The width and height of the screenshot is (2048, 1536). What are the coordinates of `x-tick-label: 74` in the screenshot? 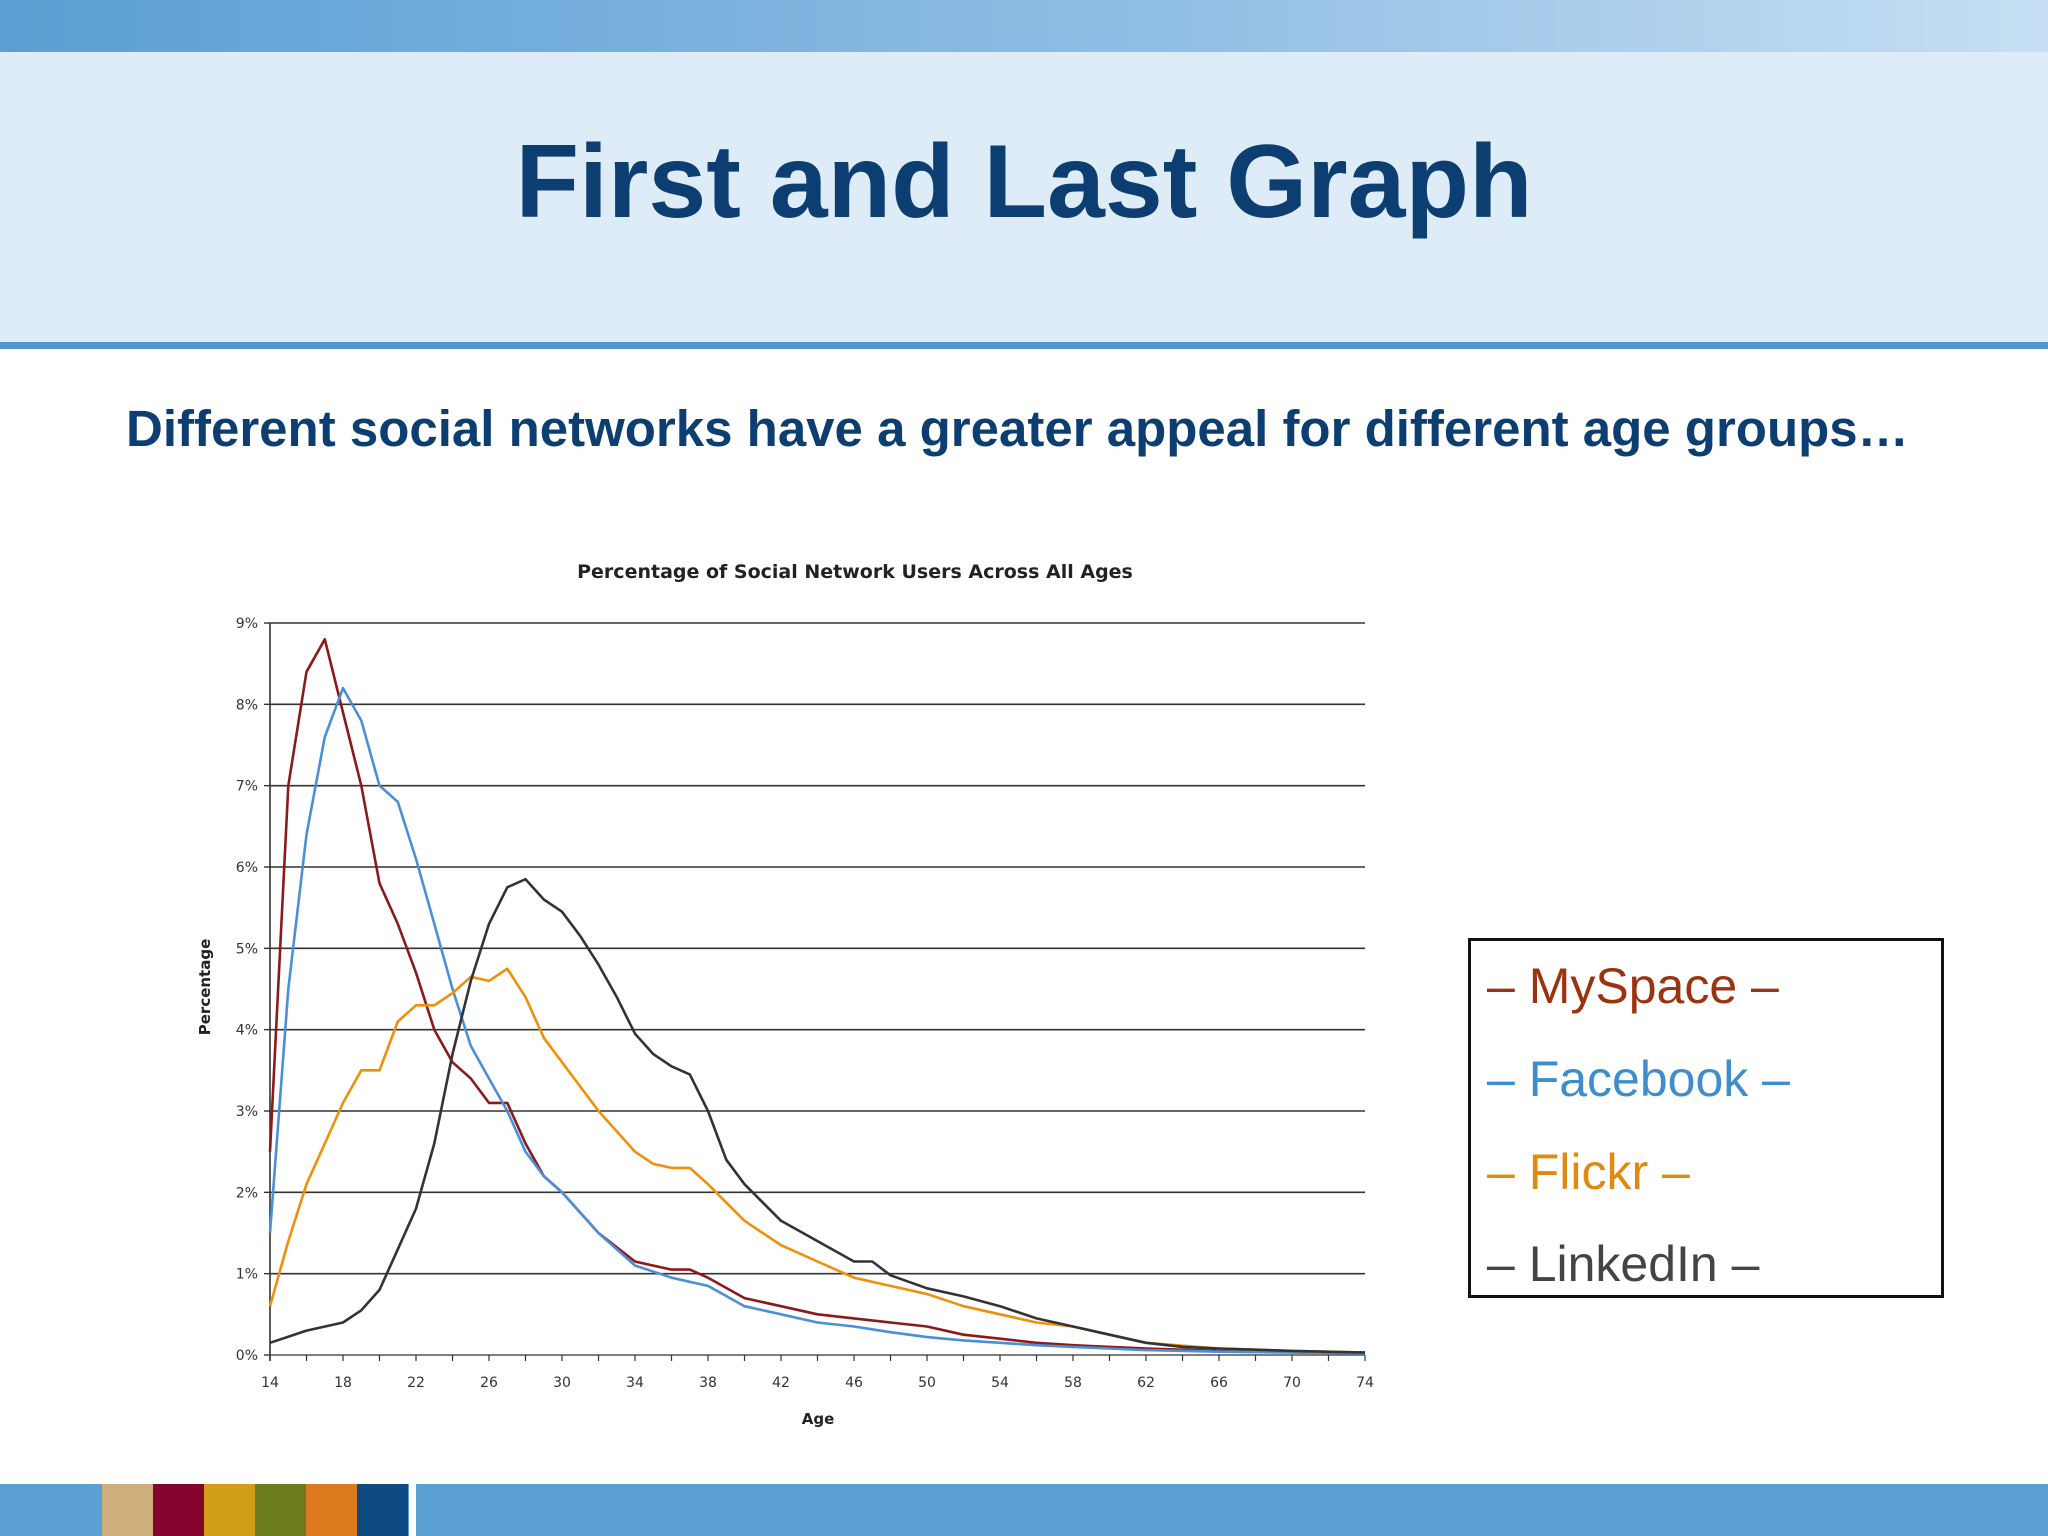 It's located at (1365, 1383).